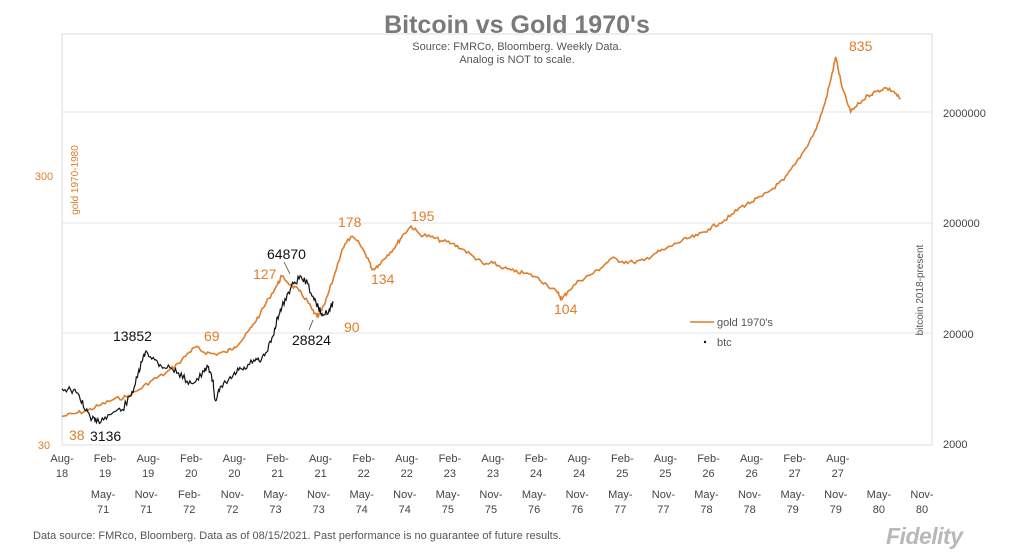 This screenshot has width=1024, height=556. What do you see at coordinates (233, 502) in the screenshot?
I see `x-tick-gold: Nov-72` at bounding box center [233, 502].